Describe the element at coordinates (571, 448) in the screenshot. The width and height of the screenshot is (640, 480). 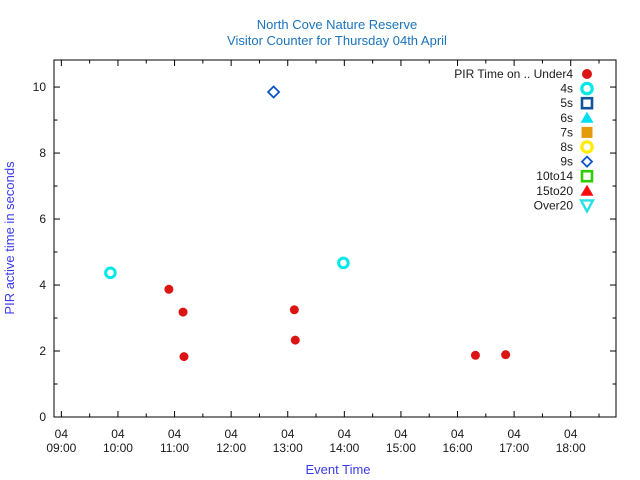
I see `x-tick-time-label: 18:00` at that location.